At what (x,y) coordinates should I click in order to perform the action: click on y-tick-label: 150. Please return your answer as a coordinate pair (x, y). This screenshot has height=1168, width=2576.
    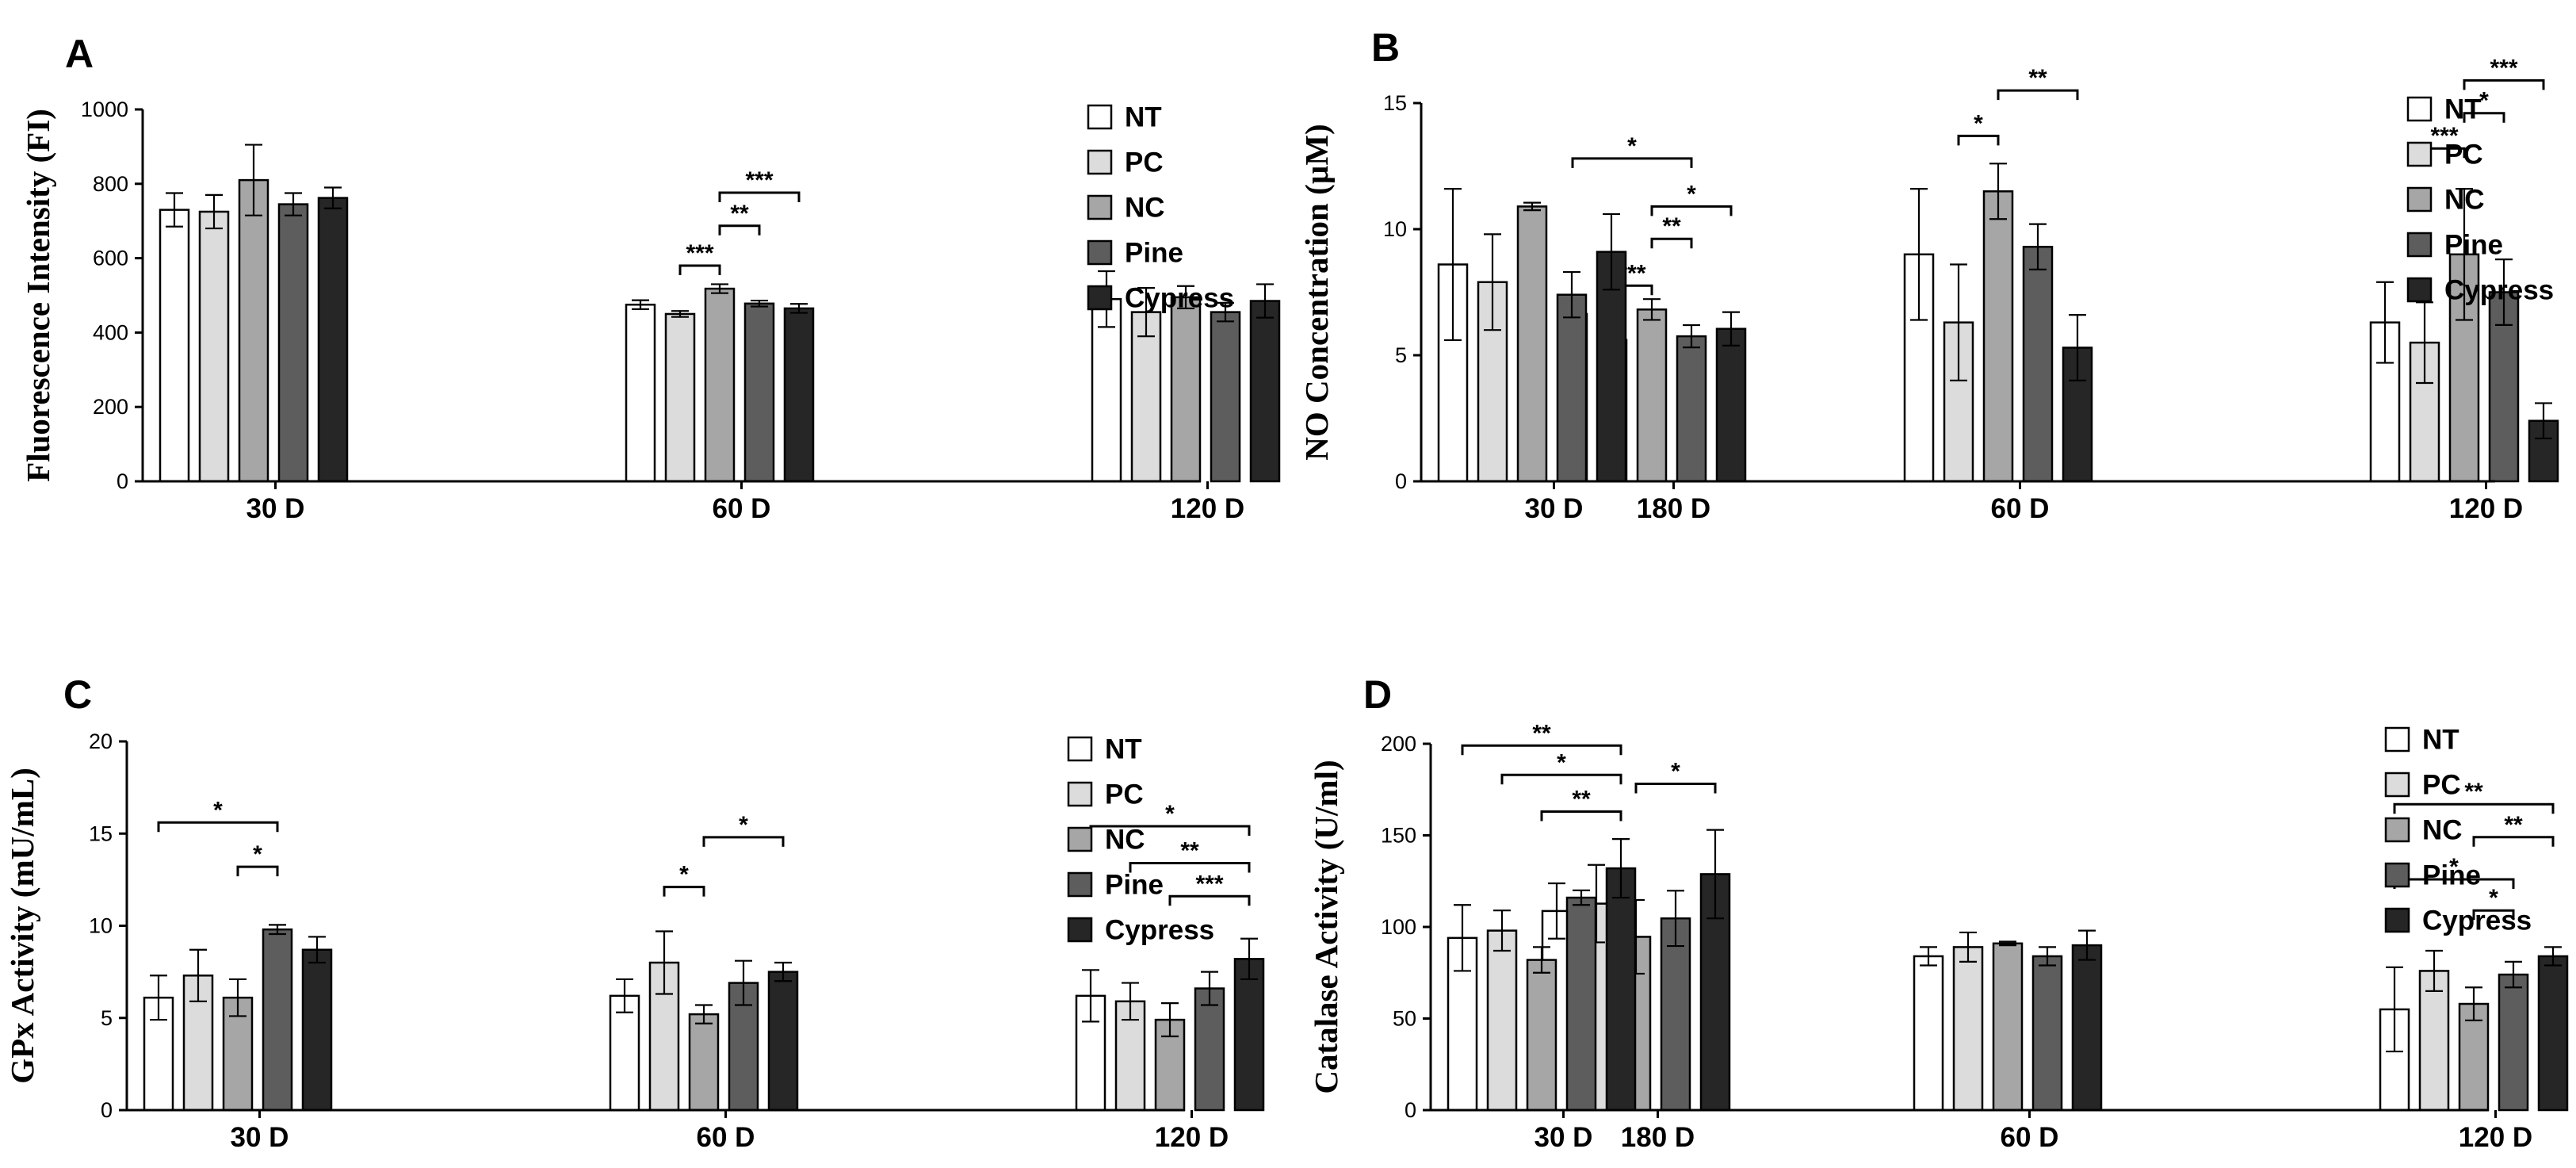
    Looking at the image, I should click on (1398, 836).